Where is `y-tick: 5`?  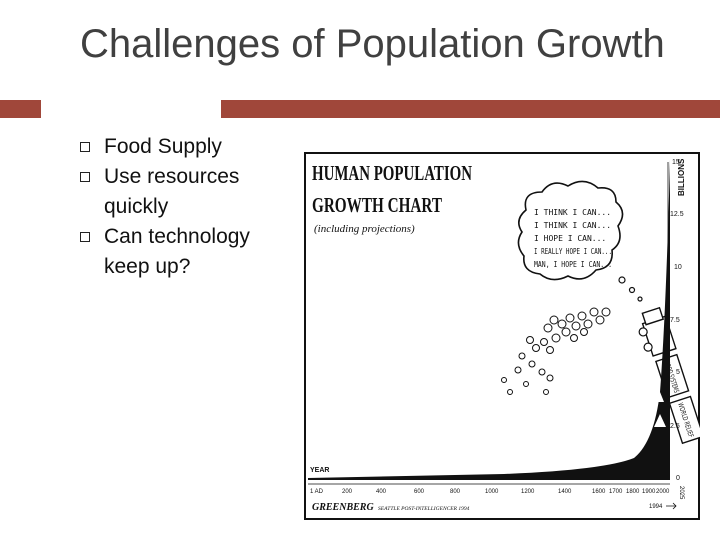 y-tick: 5 is located at coordinates (678, 372).